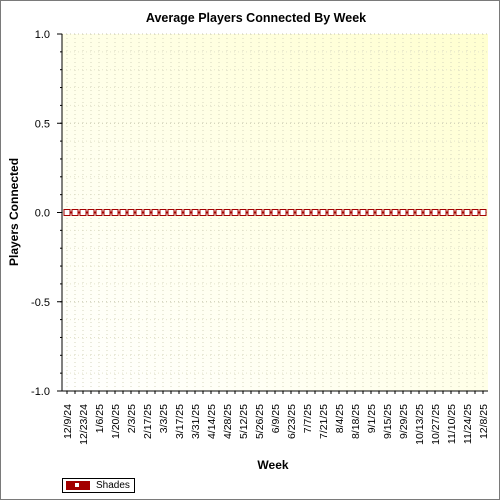 The width and height of the screenshot is (500, 500). I want to click on x-tick-label: 3/31/25, so click(196, 421).